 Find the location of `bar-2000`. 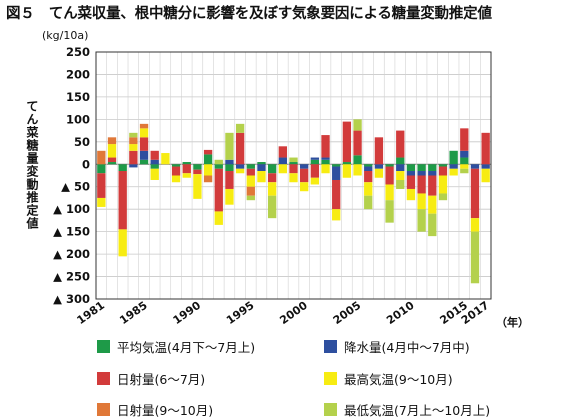

bar-2000 is located at coordinates (304, 178).